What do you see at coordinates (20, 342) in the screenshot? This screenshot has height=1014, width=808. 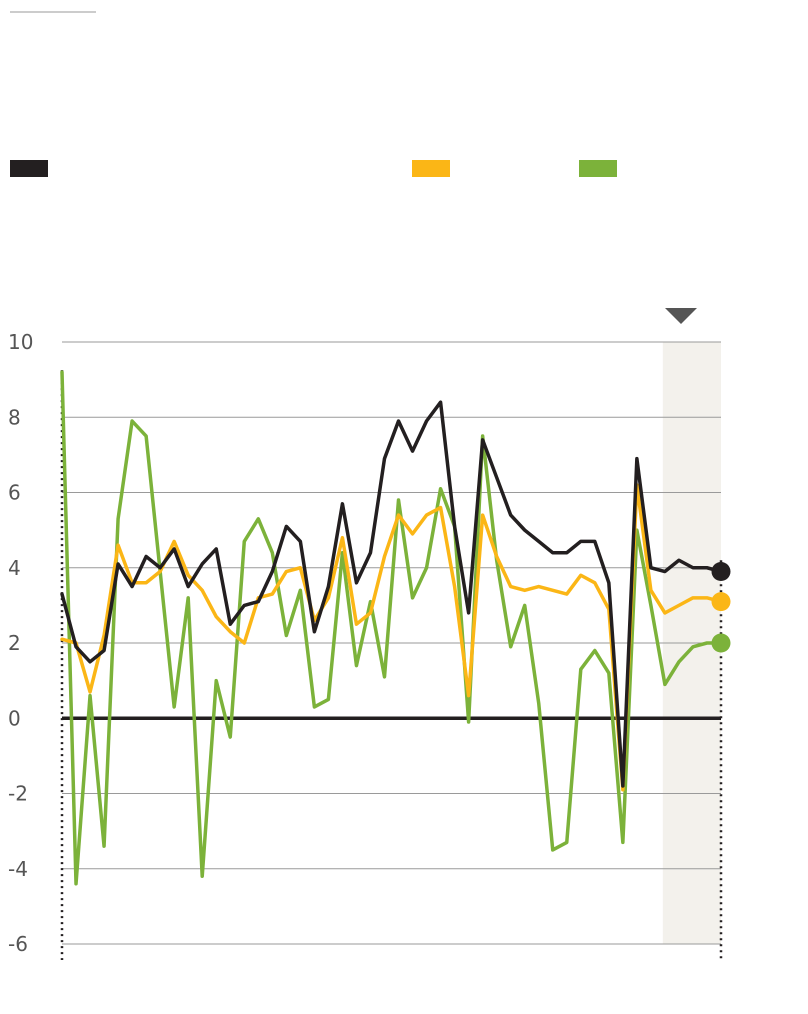 I see `y-tick-label: 10` at bounding box center [20, 342].